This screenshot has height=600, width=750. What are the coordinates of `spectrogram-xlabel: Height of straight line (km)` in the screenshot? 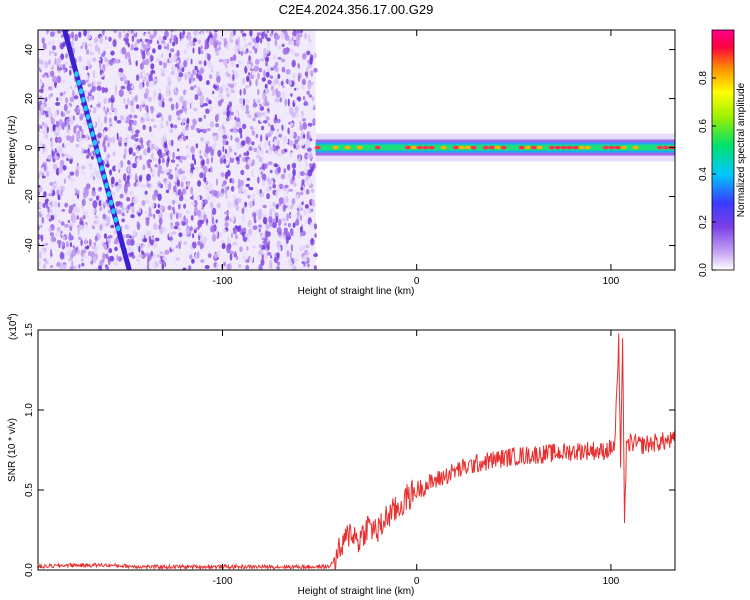 It's located at (356, 291).